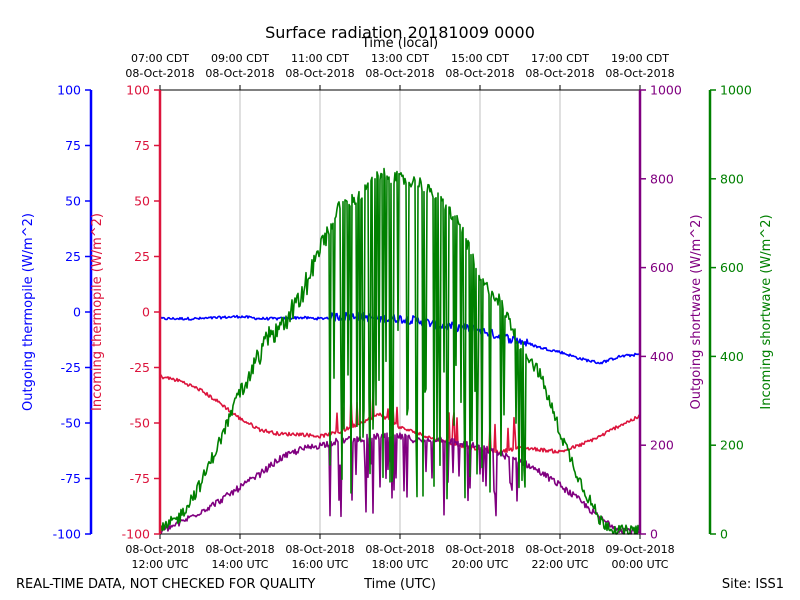  I want to click on y-tick-label-out_thermopile: -50, so click(71, 423).